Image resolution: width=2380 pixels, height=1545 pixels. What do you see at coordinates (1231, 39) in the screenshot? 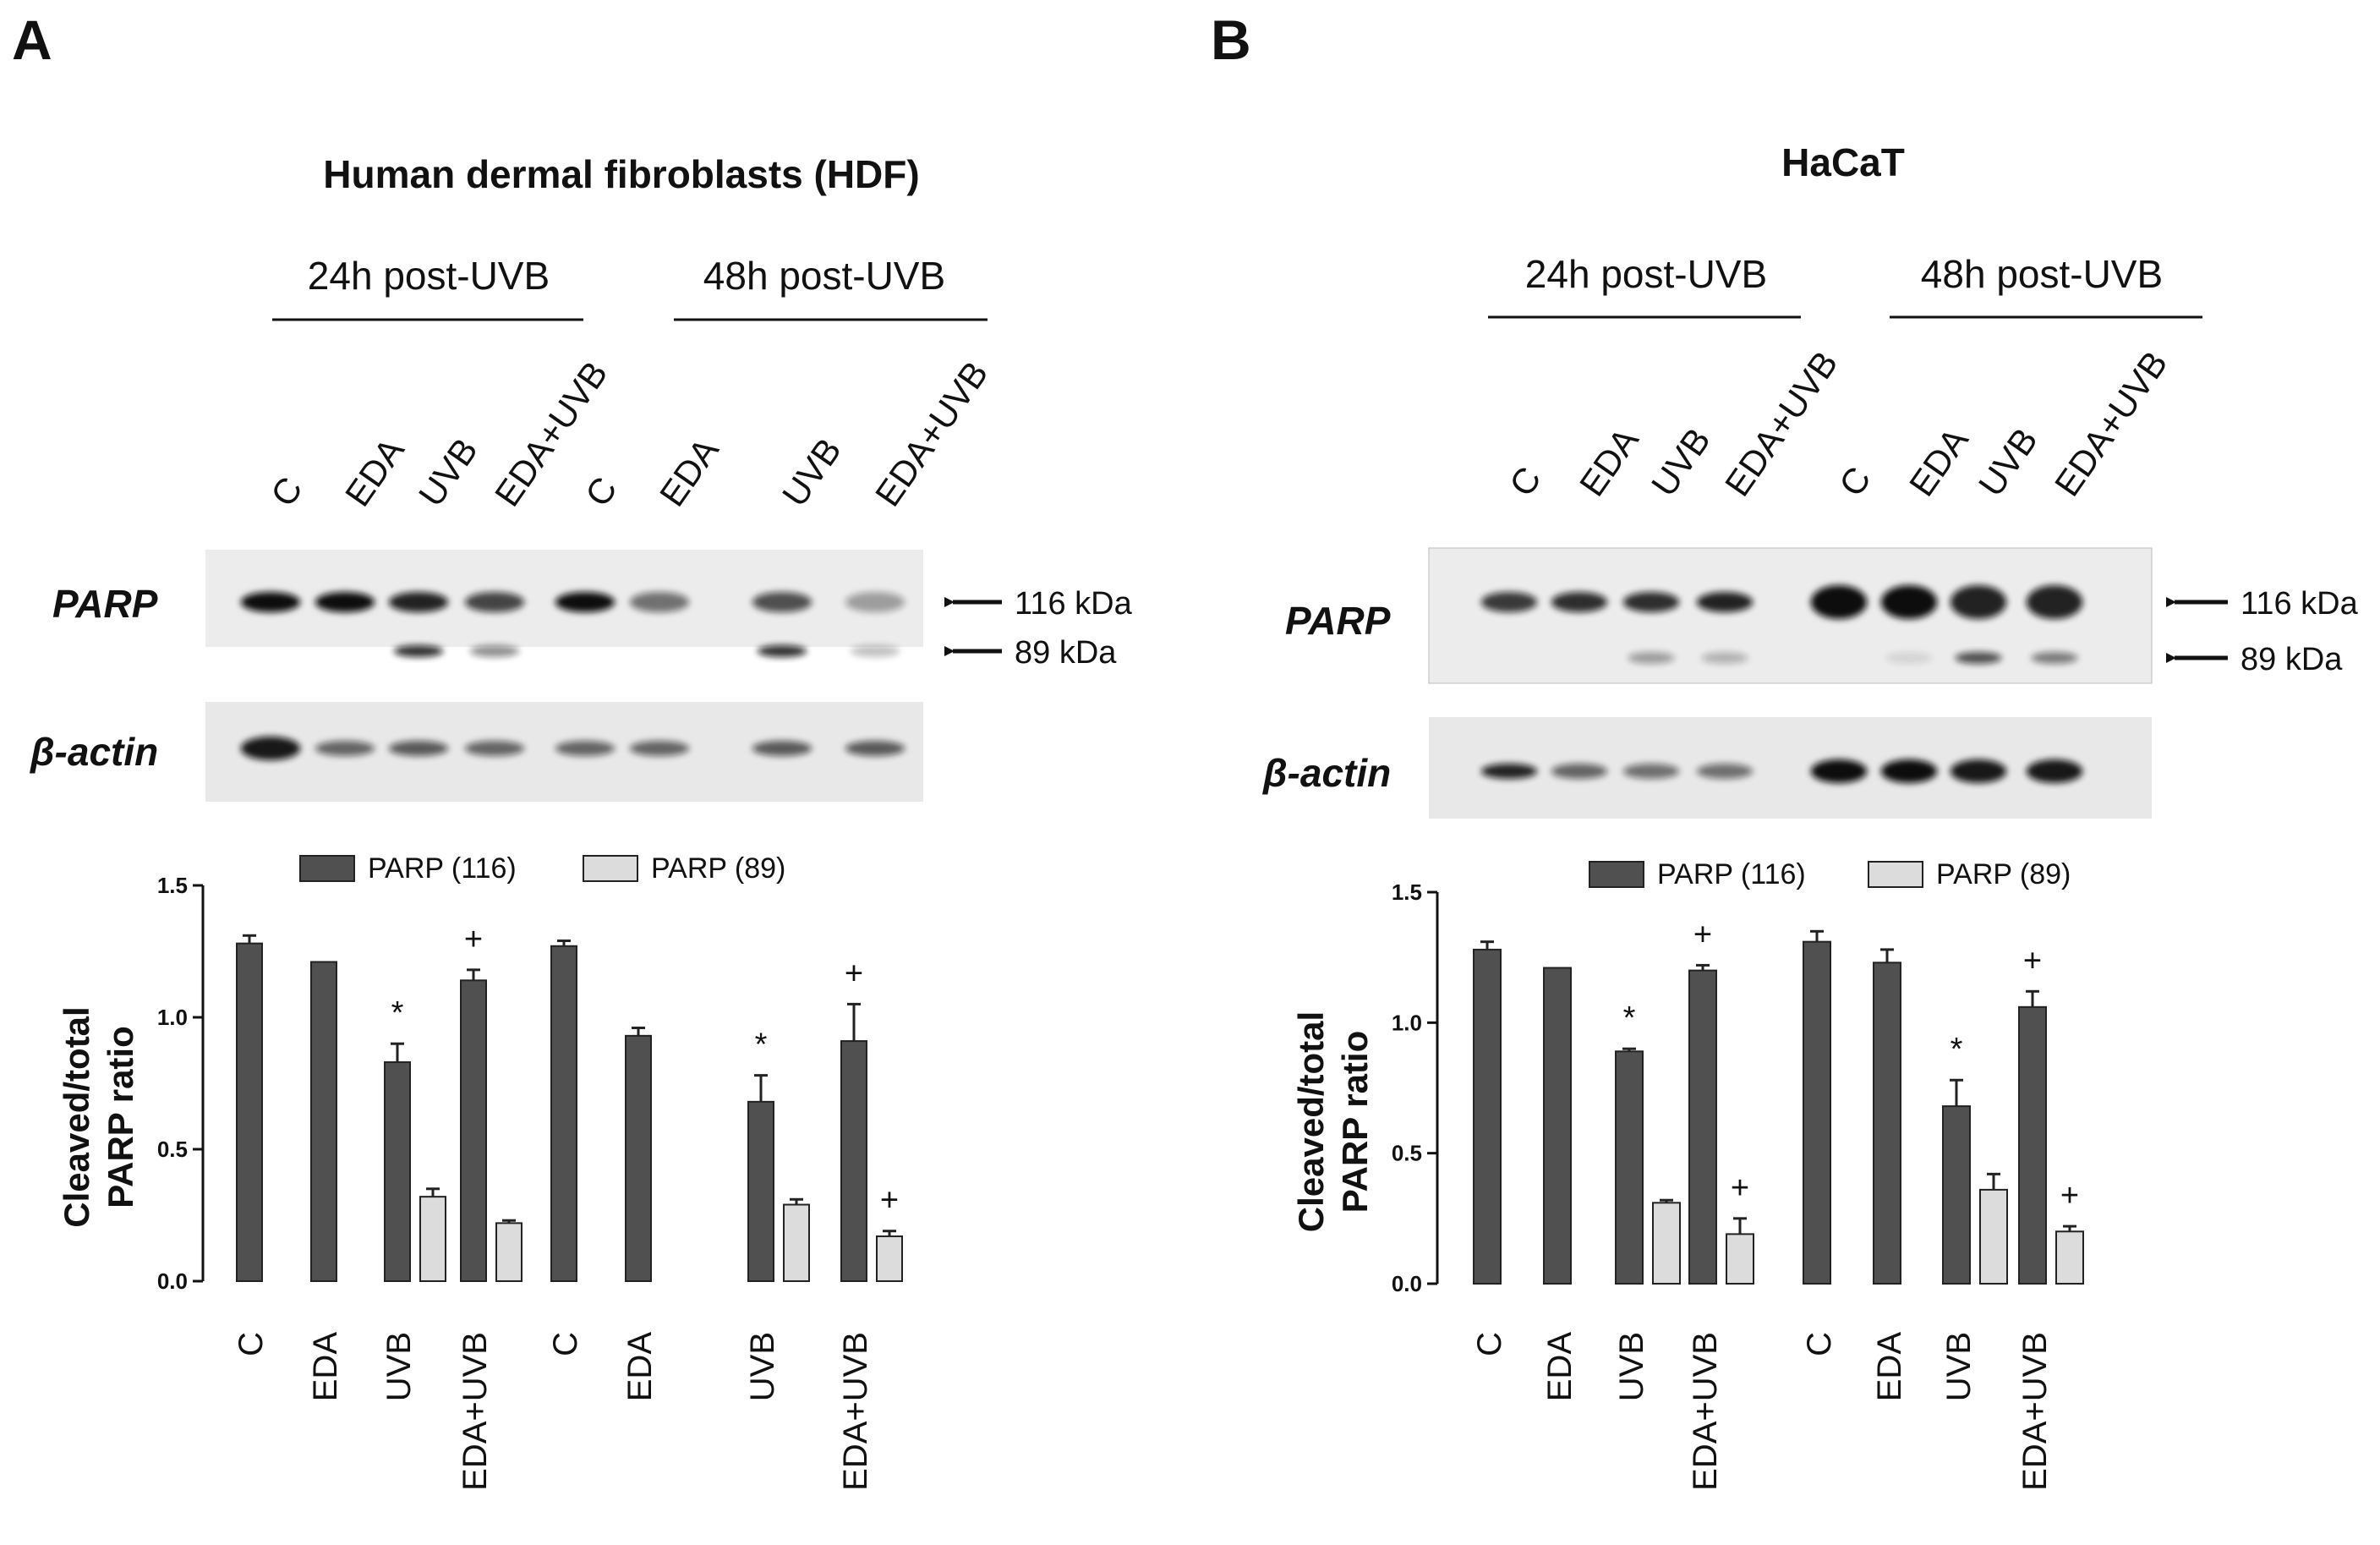
I see `panel-letter: B` at bounding box center [1231, 39].